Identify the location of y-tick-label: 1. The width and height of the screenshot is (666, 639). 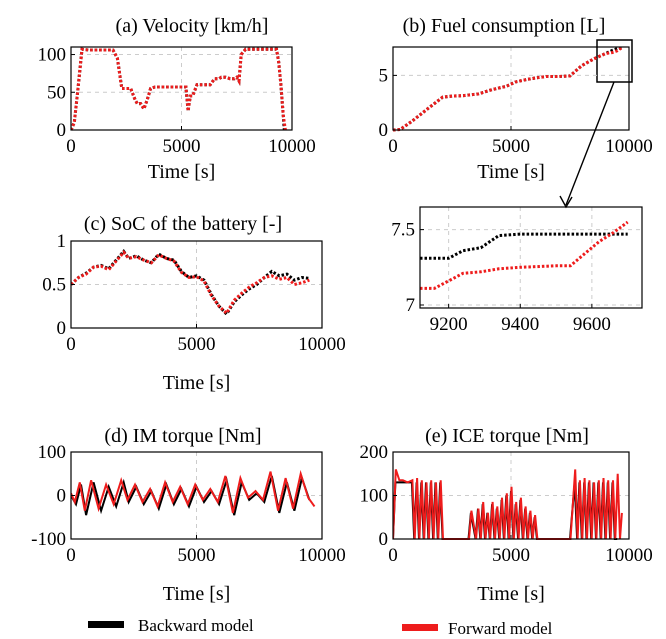
(62, 241).